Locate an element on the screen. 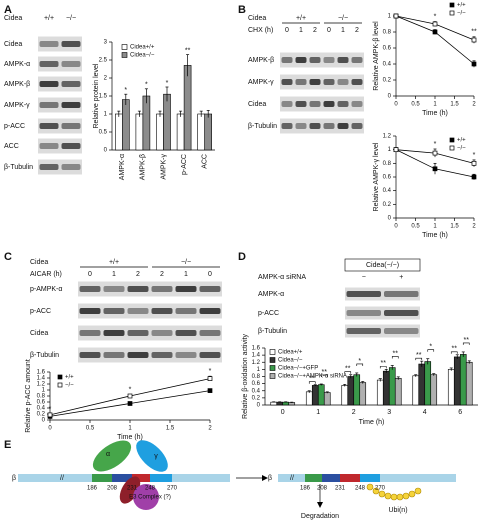 The image size is (488, 531). y-tick-label: 1.6 is located at coordinates (256, 349).